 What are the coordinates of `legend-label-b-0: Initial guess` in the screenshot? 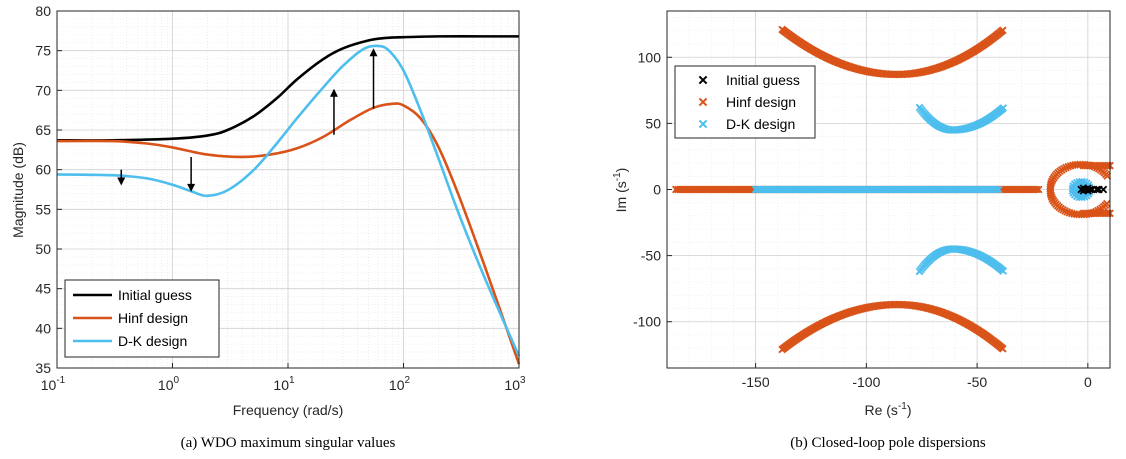 It's located at (763, 80).